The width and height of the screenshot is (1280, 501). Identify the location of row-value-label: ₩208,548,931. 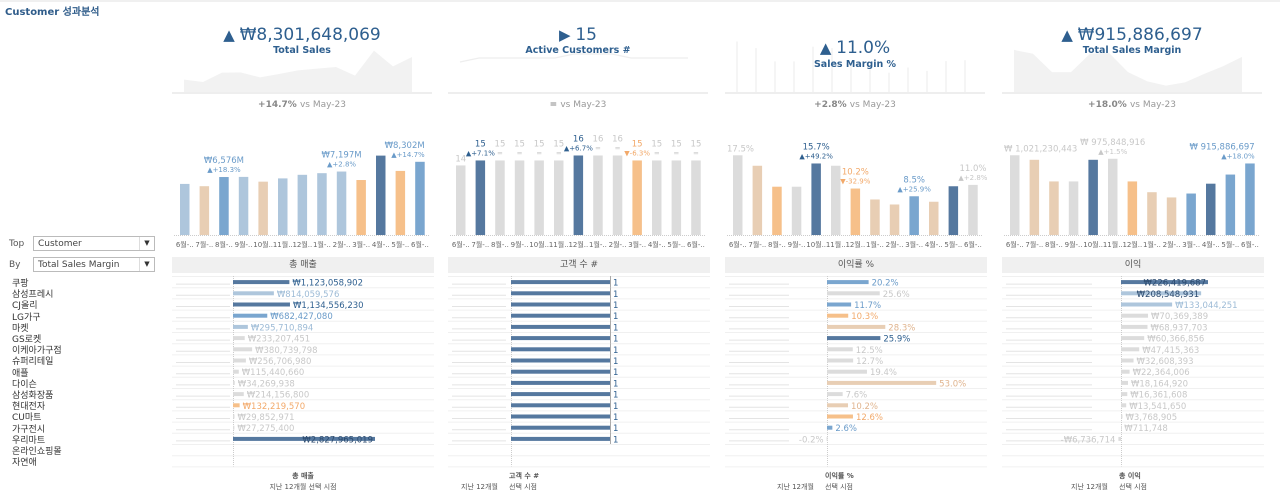
(1168, 295).